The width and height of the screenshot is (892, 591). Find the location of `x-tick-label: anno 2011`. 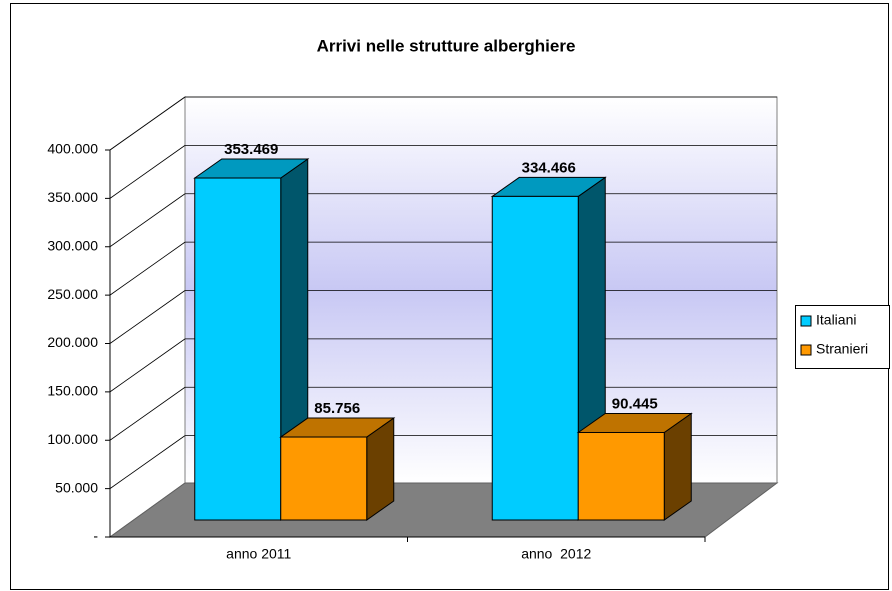

x-tick-label: anno 2011 is located at coordinates (258, 554).